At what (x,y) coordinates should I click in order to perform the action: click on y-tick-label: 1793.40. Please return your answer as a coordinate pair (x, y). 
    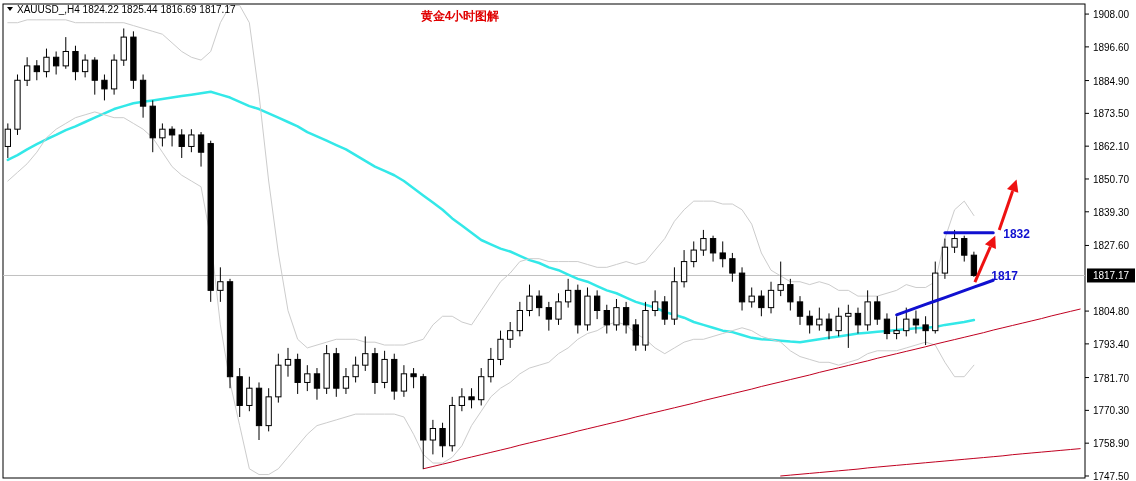
    Looking at the image, I should click on (1111, 344).